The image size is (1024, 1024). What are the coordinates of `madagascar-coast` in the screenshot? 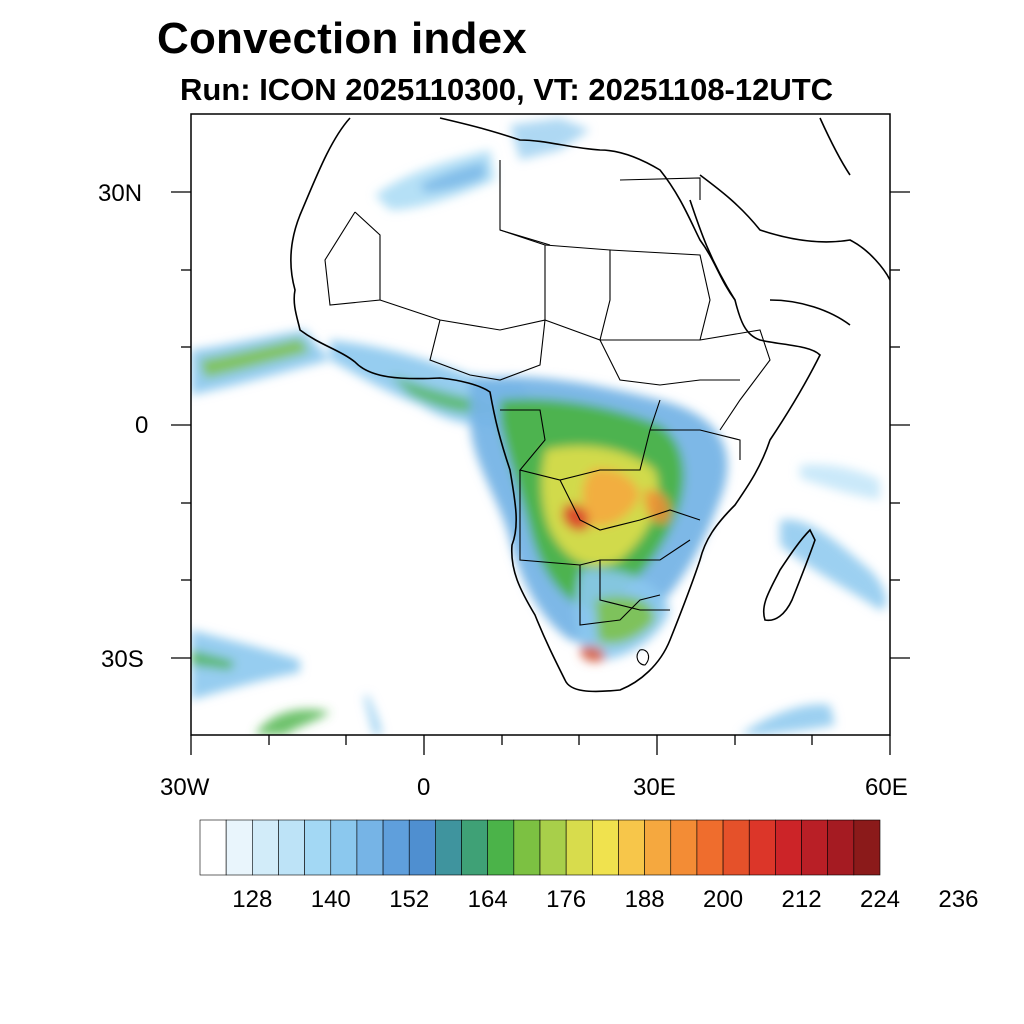 It's located at (789, 575).